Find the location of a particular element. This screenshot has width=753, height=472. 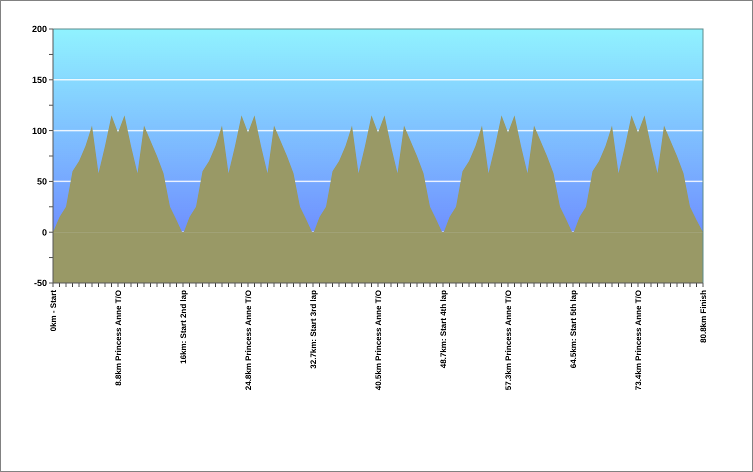

y-tick-label: 150 is located at coordinates (39, 79).